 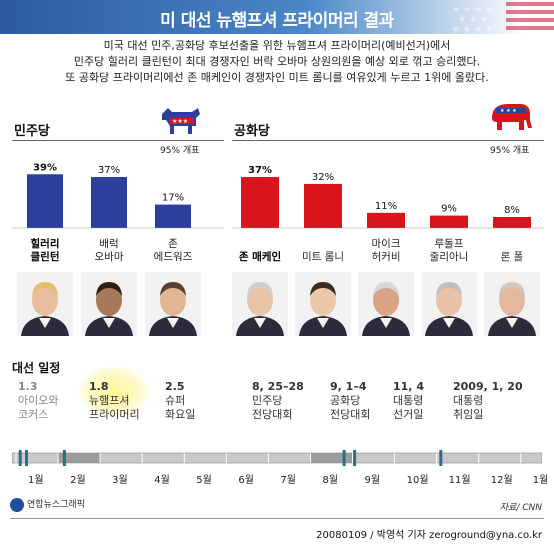 What do you see at coordinates (267, 400) in the screenshot?
I see `schedule-event-line1: 민주당` at bounding box center [267, 400].